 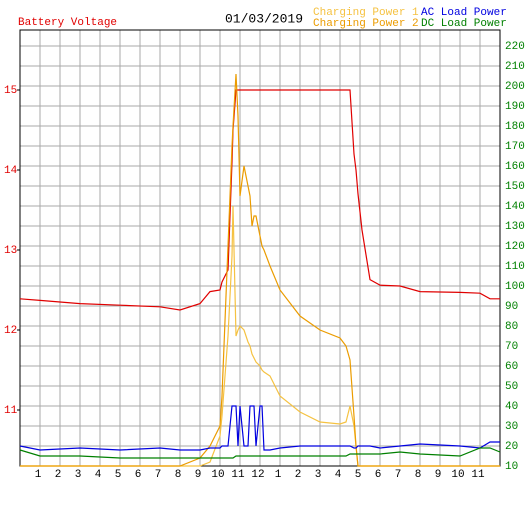 I want to click on y2-tick-label: 220, so click(x=515, y=47).